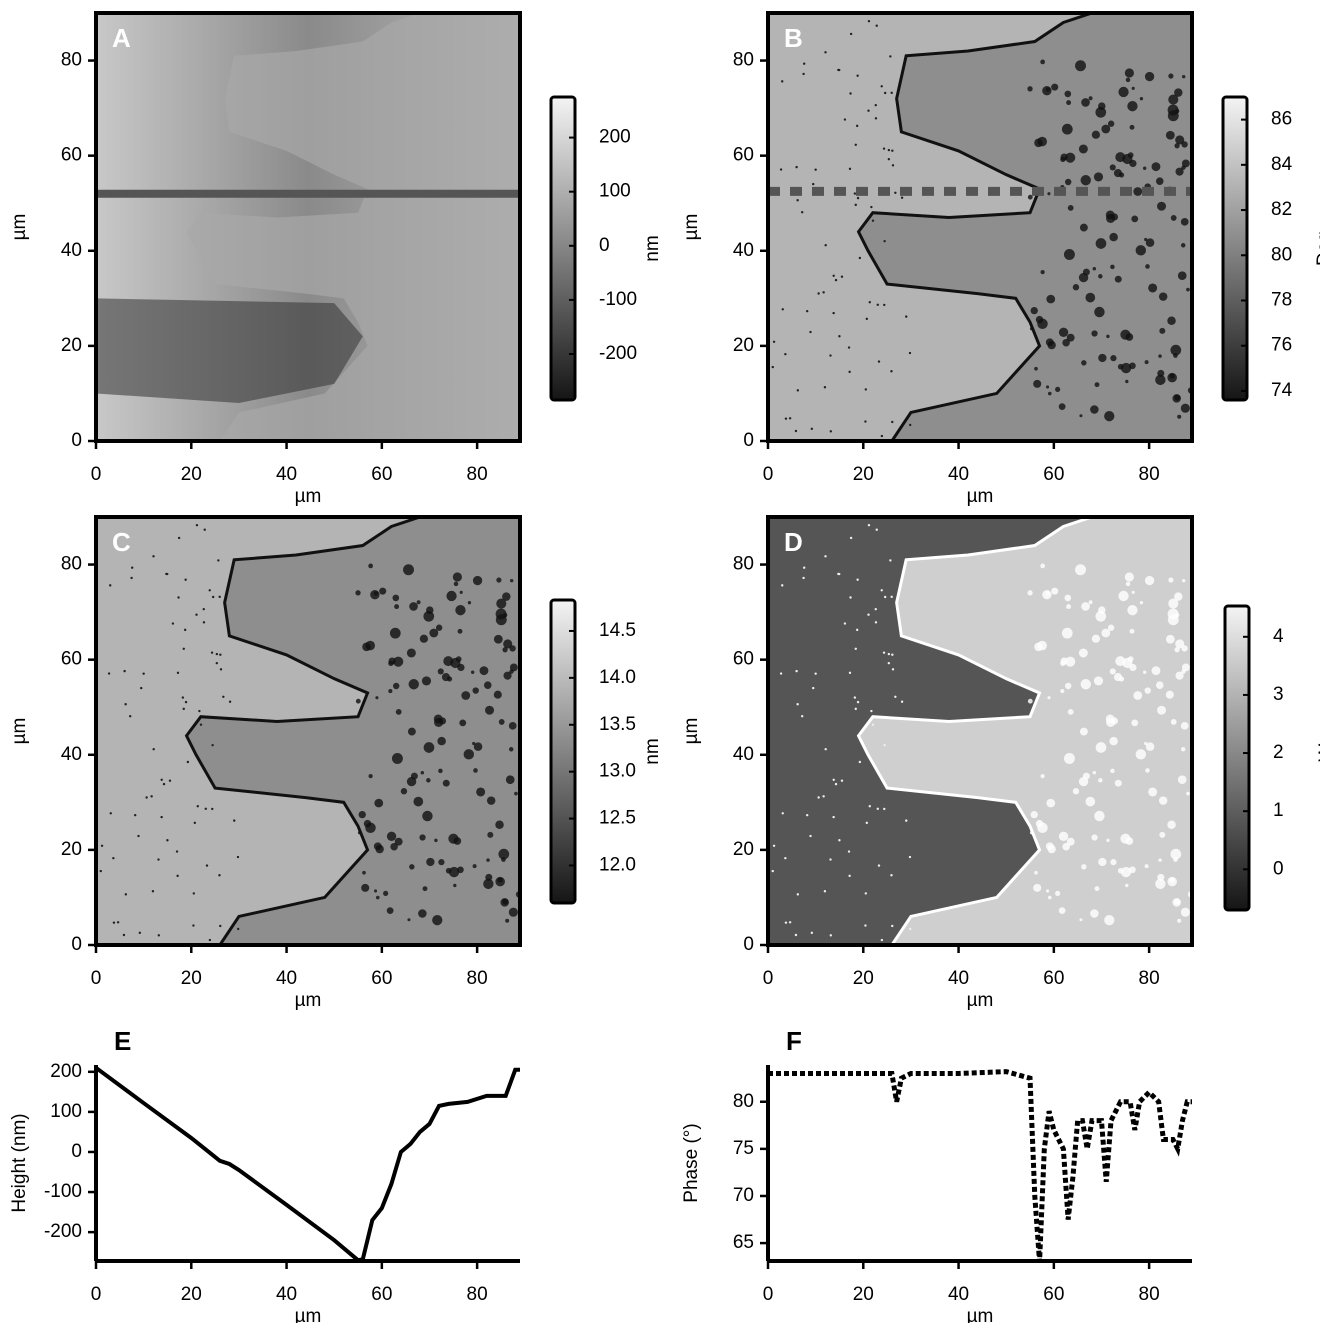 Image resolution: width=1320 pixels, height=1323 pixels. What do you see at coordinates (1281, 300) in the screenshot?
I see `colorbar-tick-label: 78` at bounding box center [1281, 300].